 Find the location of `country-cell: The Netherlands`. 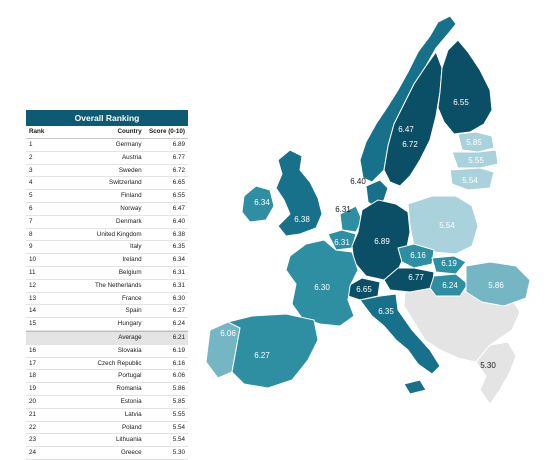

country-cell: The Netherlands is located at coordinates (118, 285).